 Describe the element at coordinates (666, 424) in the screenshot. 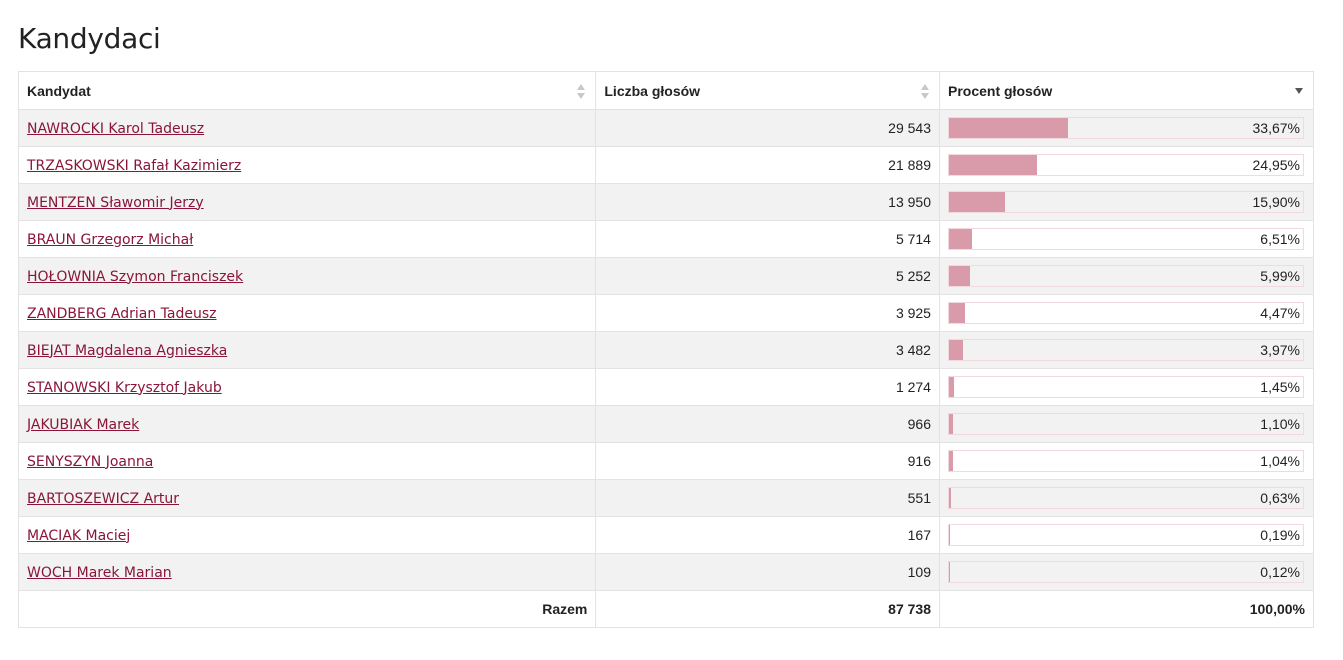

I see `table-row: JAKUBIAK Marek 966 1,10%` at that location.